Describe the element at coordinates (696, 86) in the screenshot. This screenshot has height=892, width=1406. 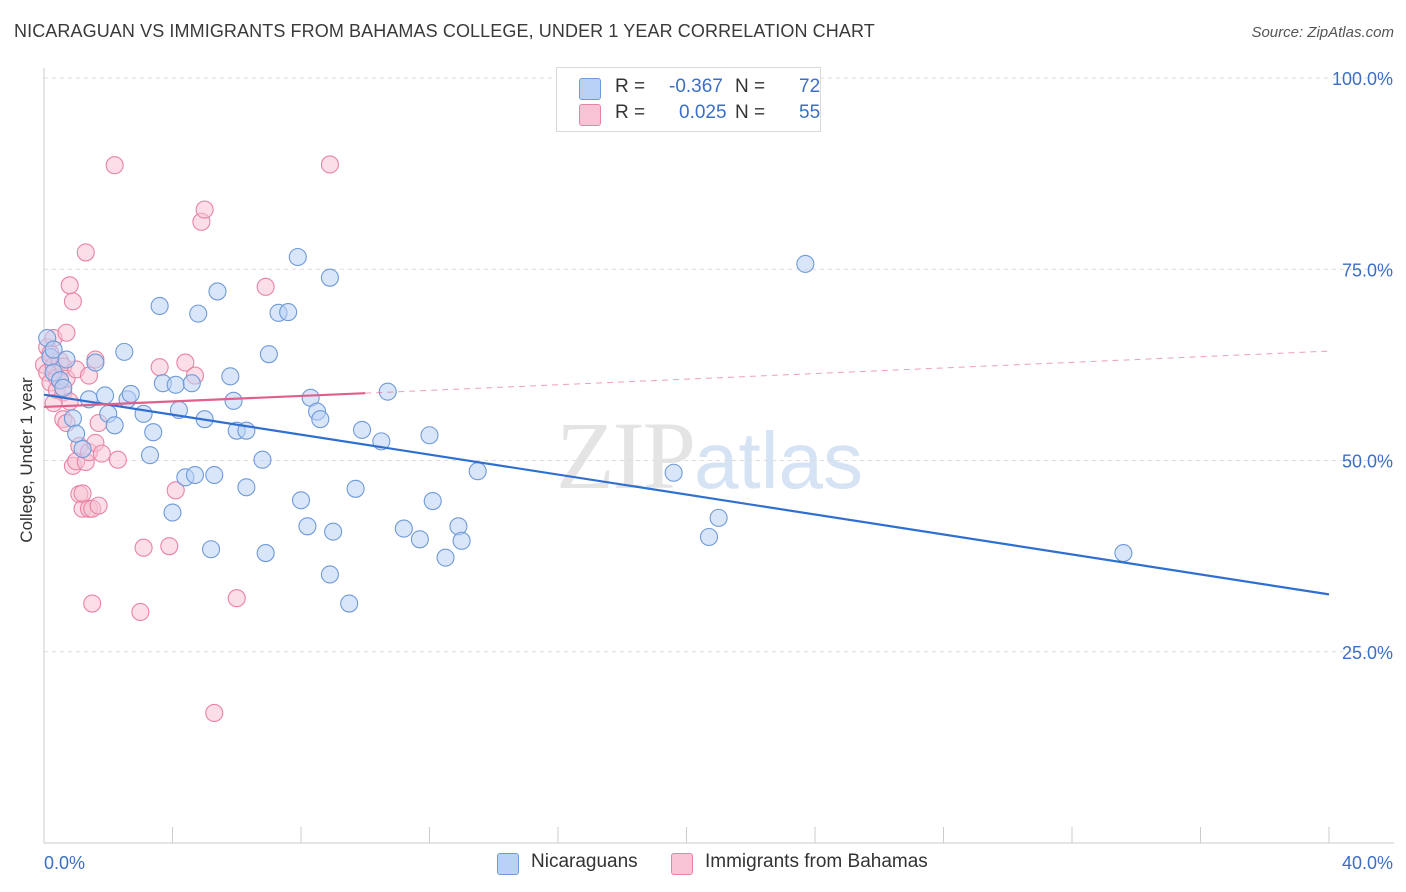
I see `legend-r-value: -0.367` at that location.